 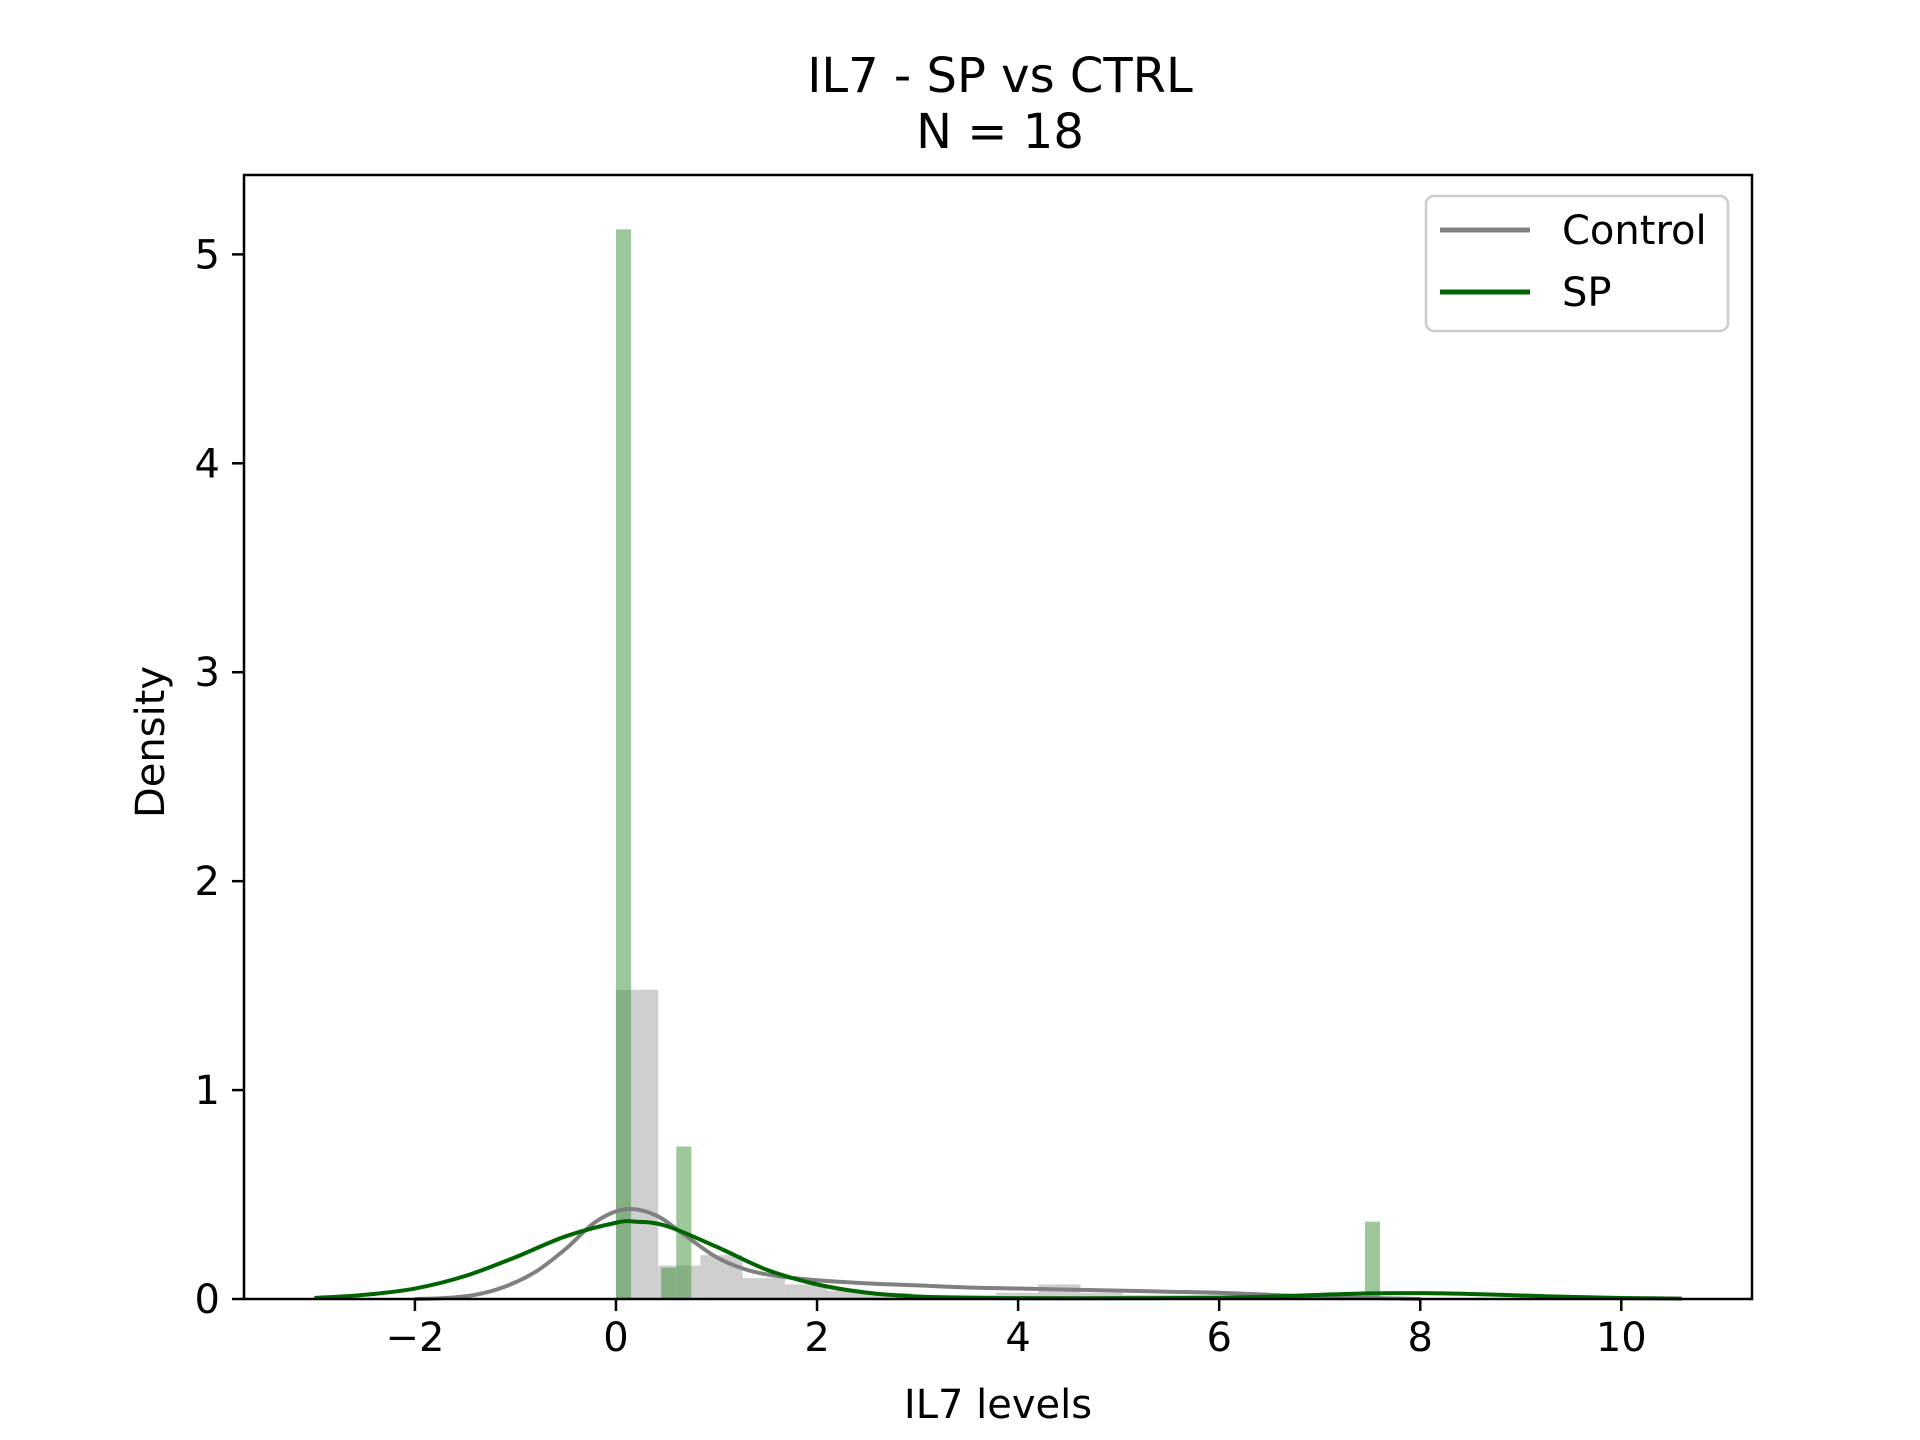 What do you see at coordinates (998, 1260) in the screenshot?
I see `sp-kde-line` at bounding box center [998, 1260].